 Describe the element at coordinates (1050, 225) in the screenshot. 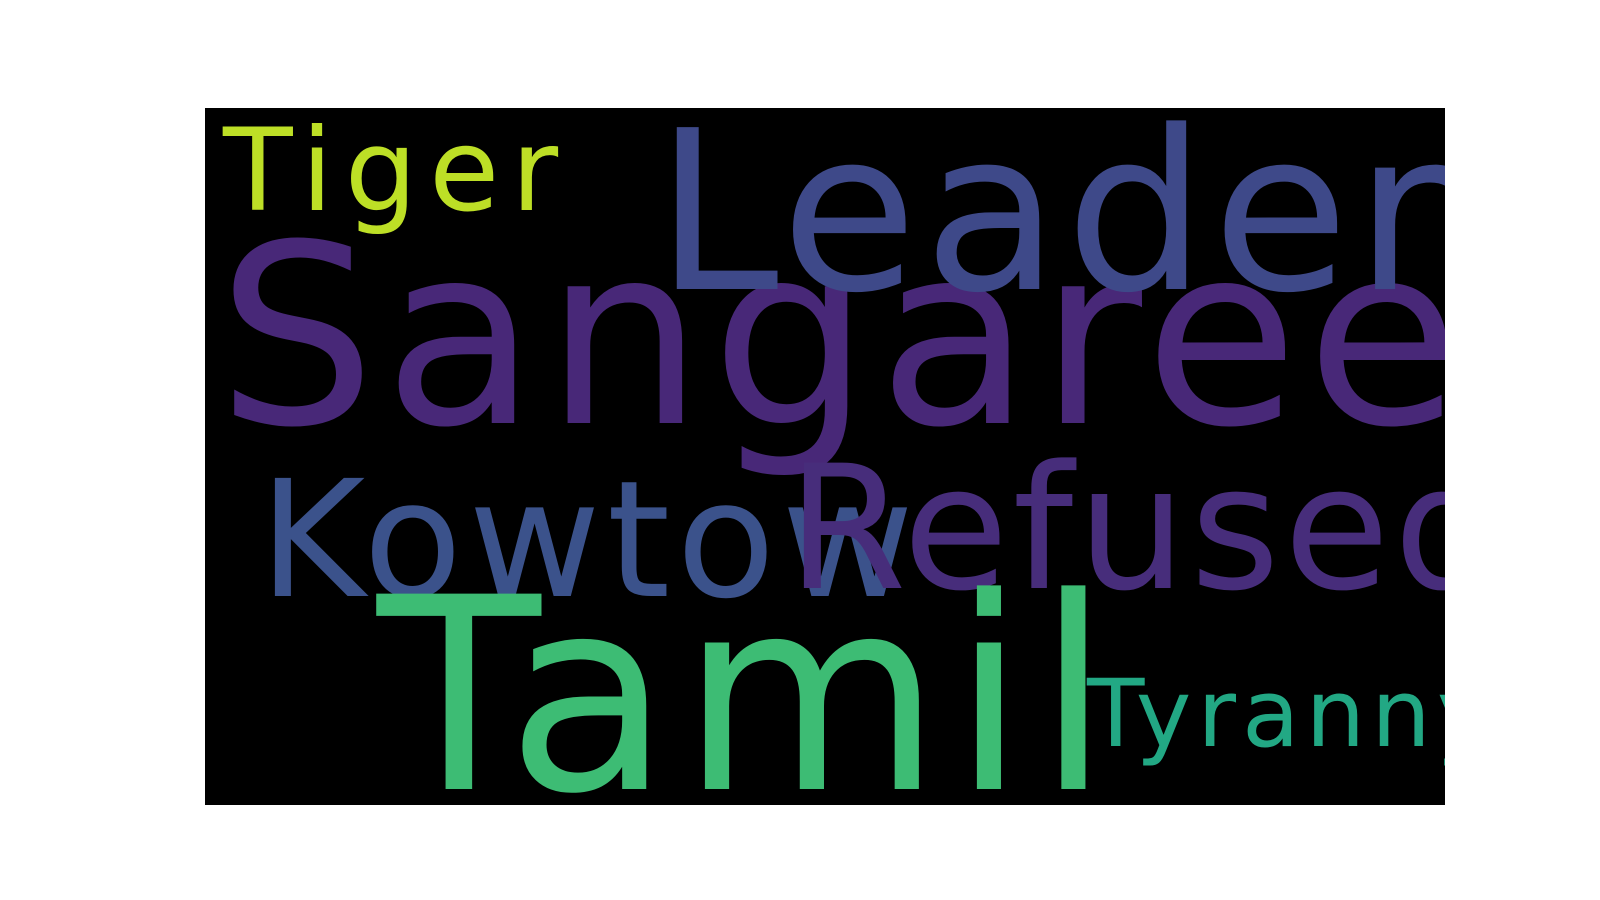

I see `word-leader: Leader` at that location.